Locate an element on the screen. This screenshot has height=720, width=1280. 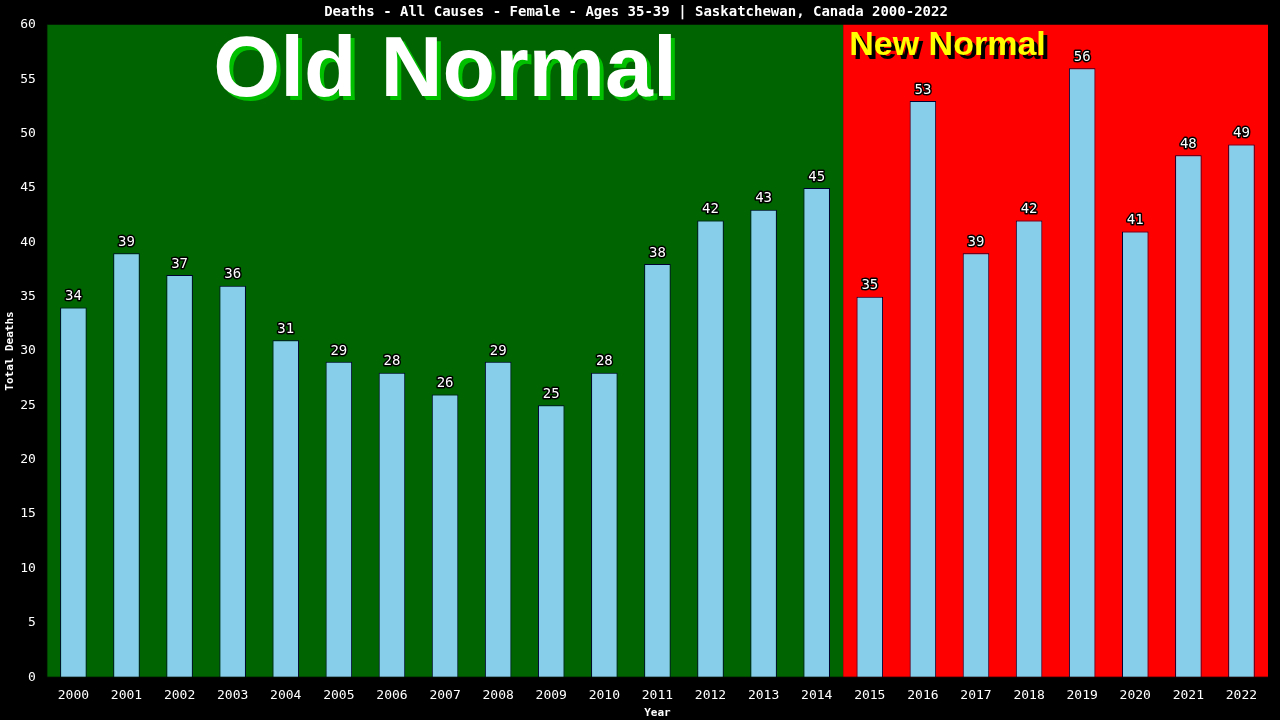
y-tick-label: 5 is located at coordinates (32, 622).